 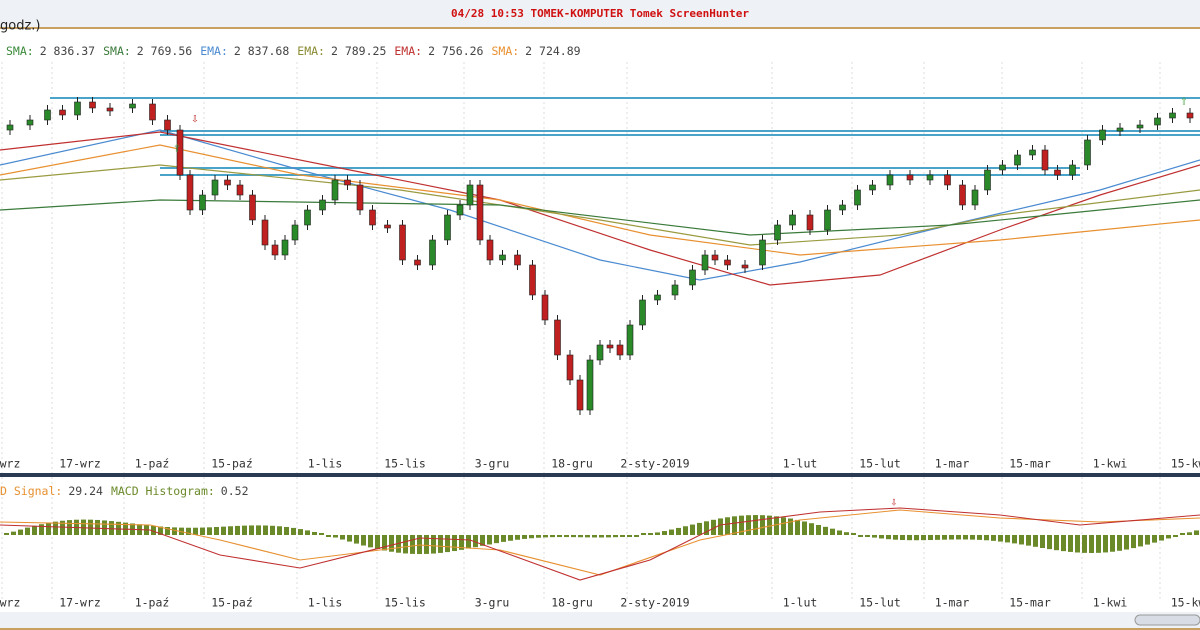 I want to click on x-tick-label: 3-gru, so click(x=492, y=464).